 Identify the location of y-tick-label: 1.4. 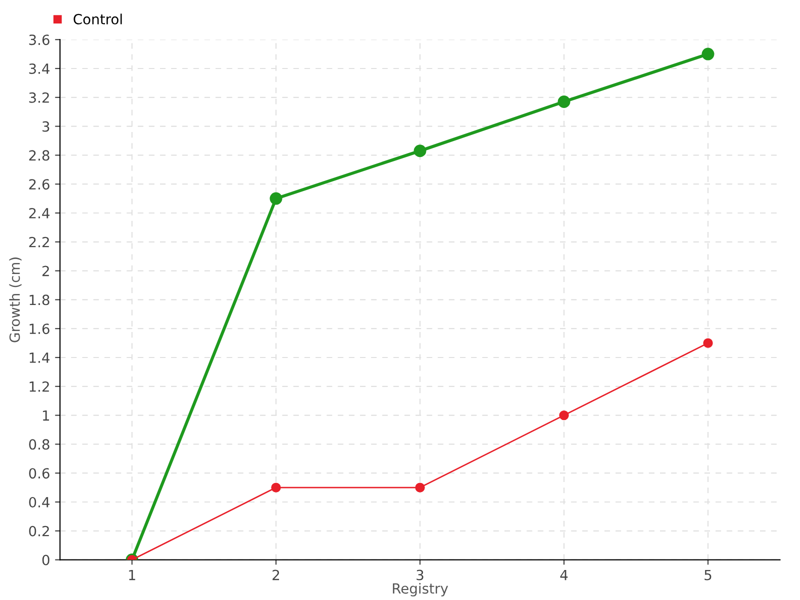
(40, 357).